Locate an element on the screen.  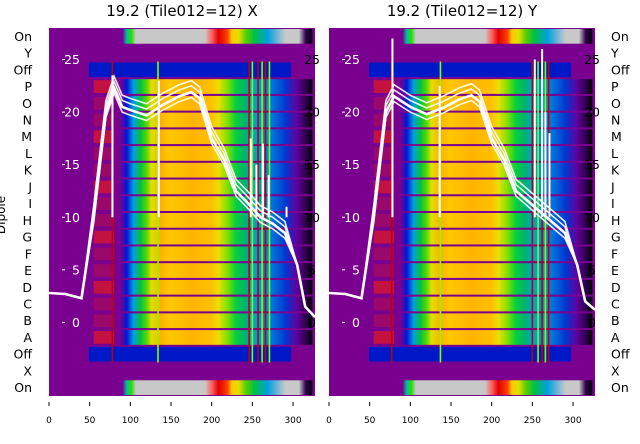
row-label: X is located at coordinates (27, 370).